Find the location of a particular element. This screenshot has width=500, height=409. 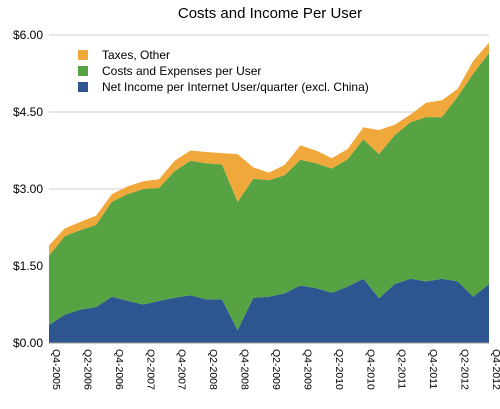

chart-title: Costs and Income Per User is located at coordinates (270, 13).